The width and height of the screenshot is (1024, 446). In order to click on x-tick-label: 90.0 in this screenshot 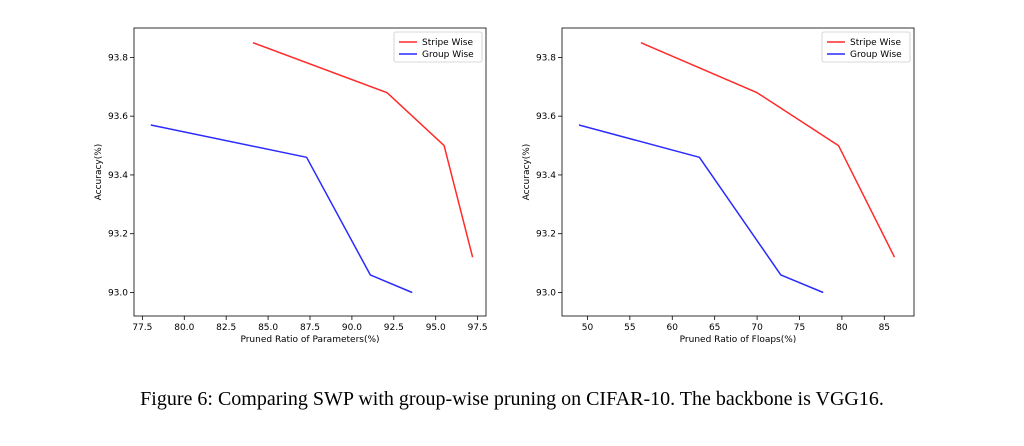, I will do `click(352, 328)`.